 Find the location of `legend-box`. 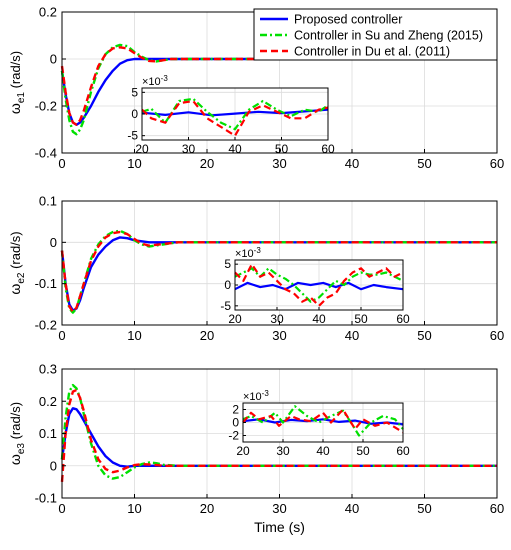

legend-box is located at coordinates (375, 34).